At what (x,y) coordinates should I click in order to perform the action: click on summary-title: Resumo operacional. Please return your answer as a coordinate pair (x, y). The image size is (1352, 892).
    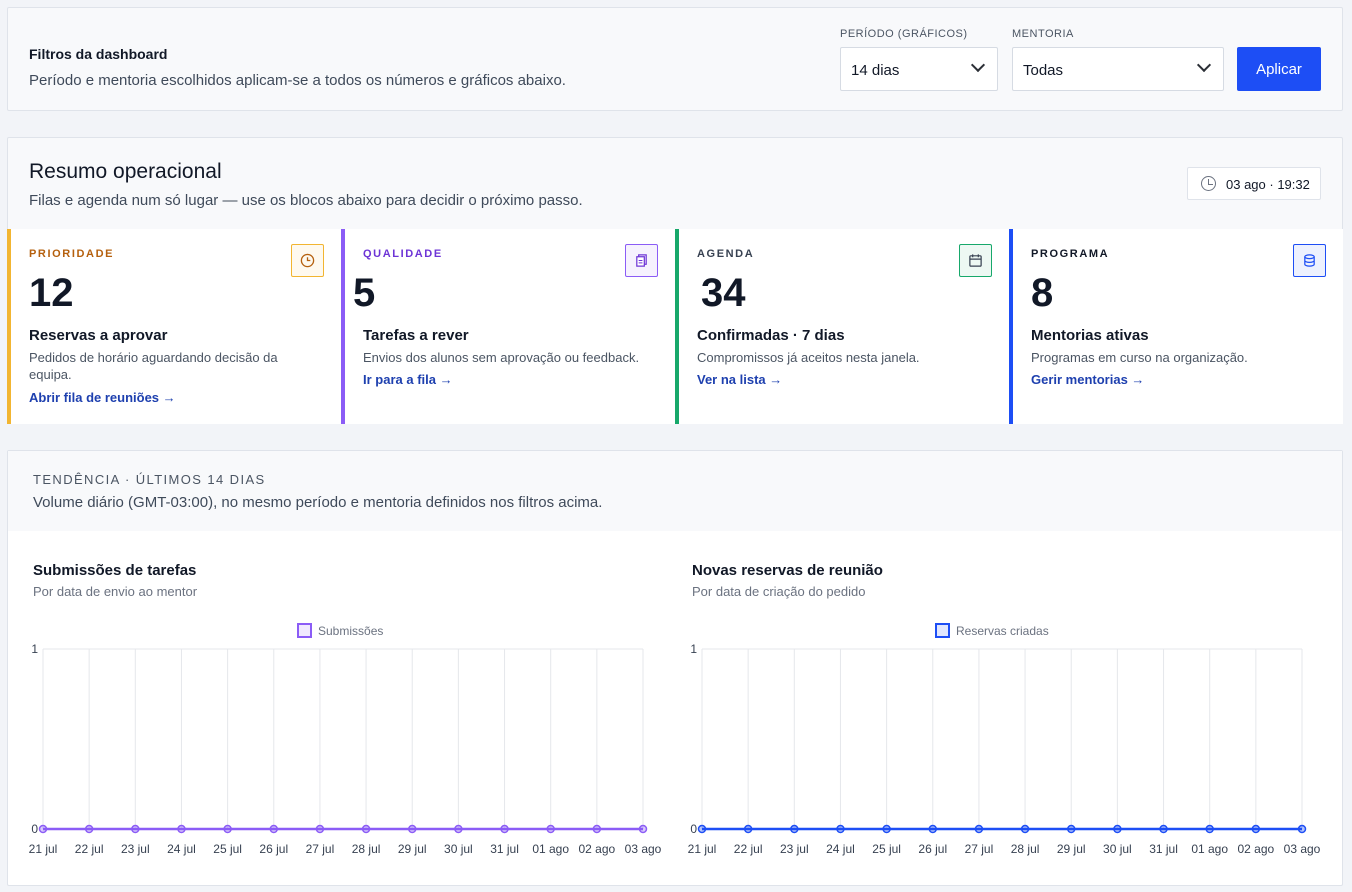
    Looking at the image, I should click on (125, 171).